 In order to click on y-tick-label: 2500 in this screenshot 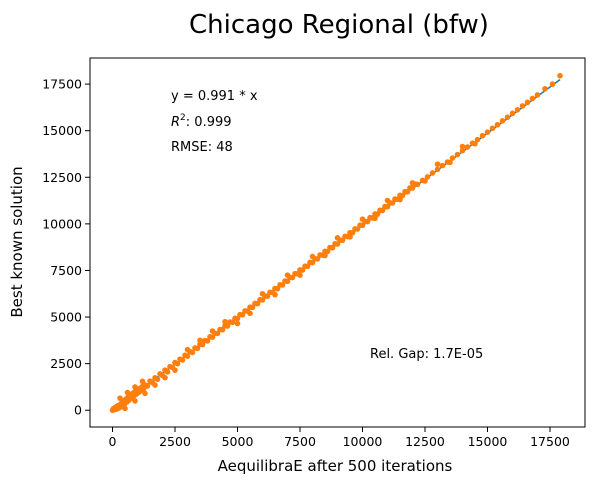, I will do `click(66, 363)`.